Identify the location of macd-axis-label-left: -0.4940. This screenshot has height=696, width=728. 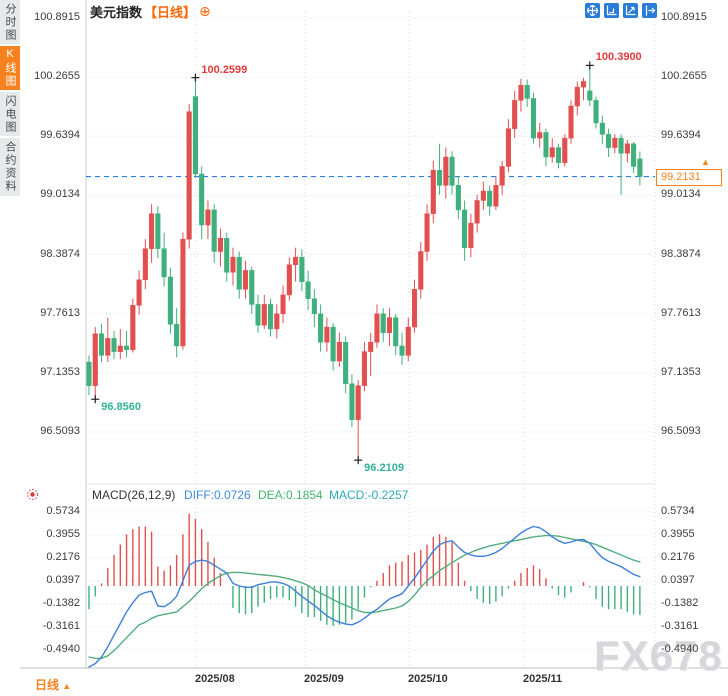
(61, 648).